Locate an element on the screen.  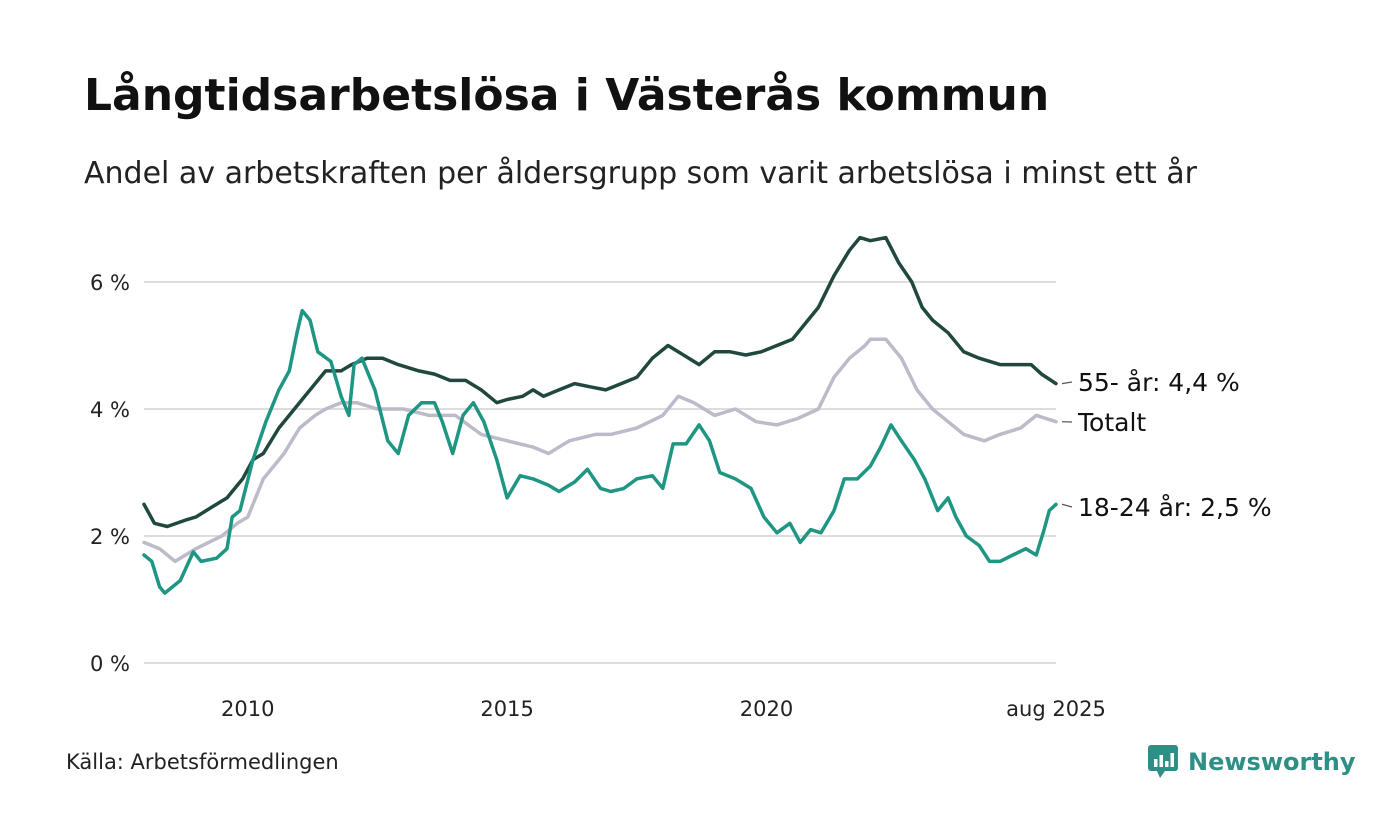
x-tick-label: 2010 is located at coordinates (247, 709).